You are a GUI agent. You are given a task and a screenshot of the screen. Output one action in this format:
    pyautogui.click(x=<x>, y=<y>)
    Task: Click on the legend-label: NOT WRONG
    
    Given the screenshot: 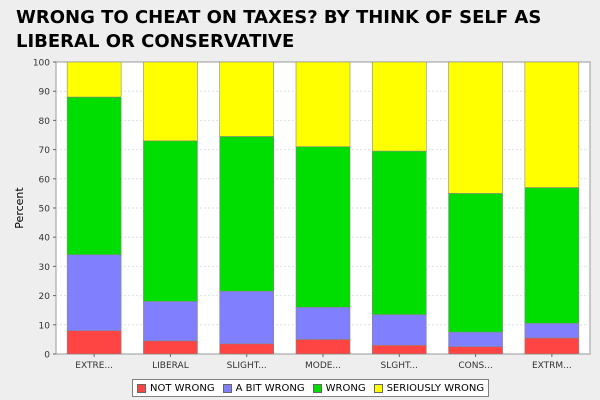 What is the action you would take?
    pyautogui.click(x=182, y=388)
    